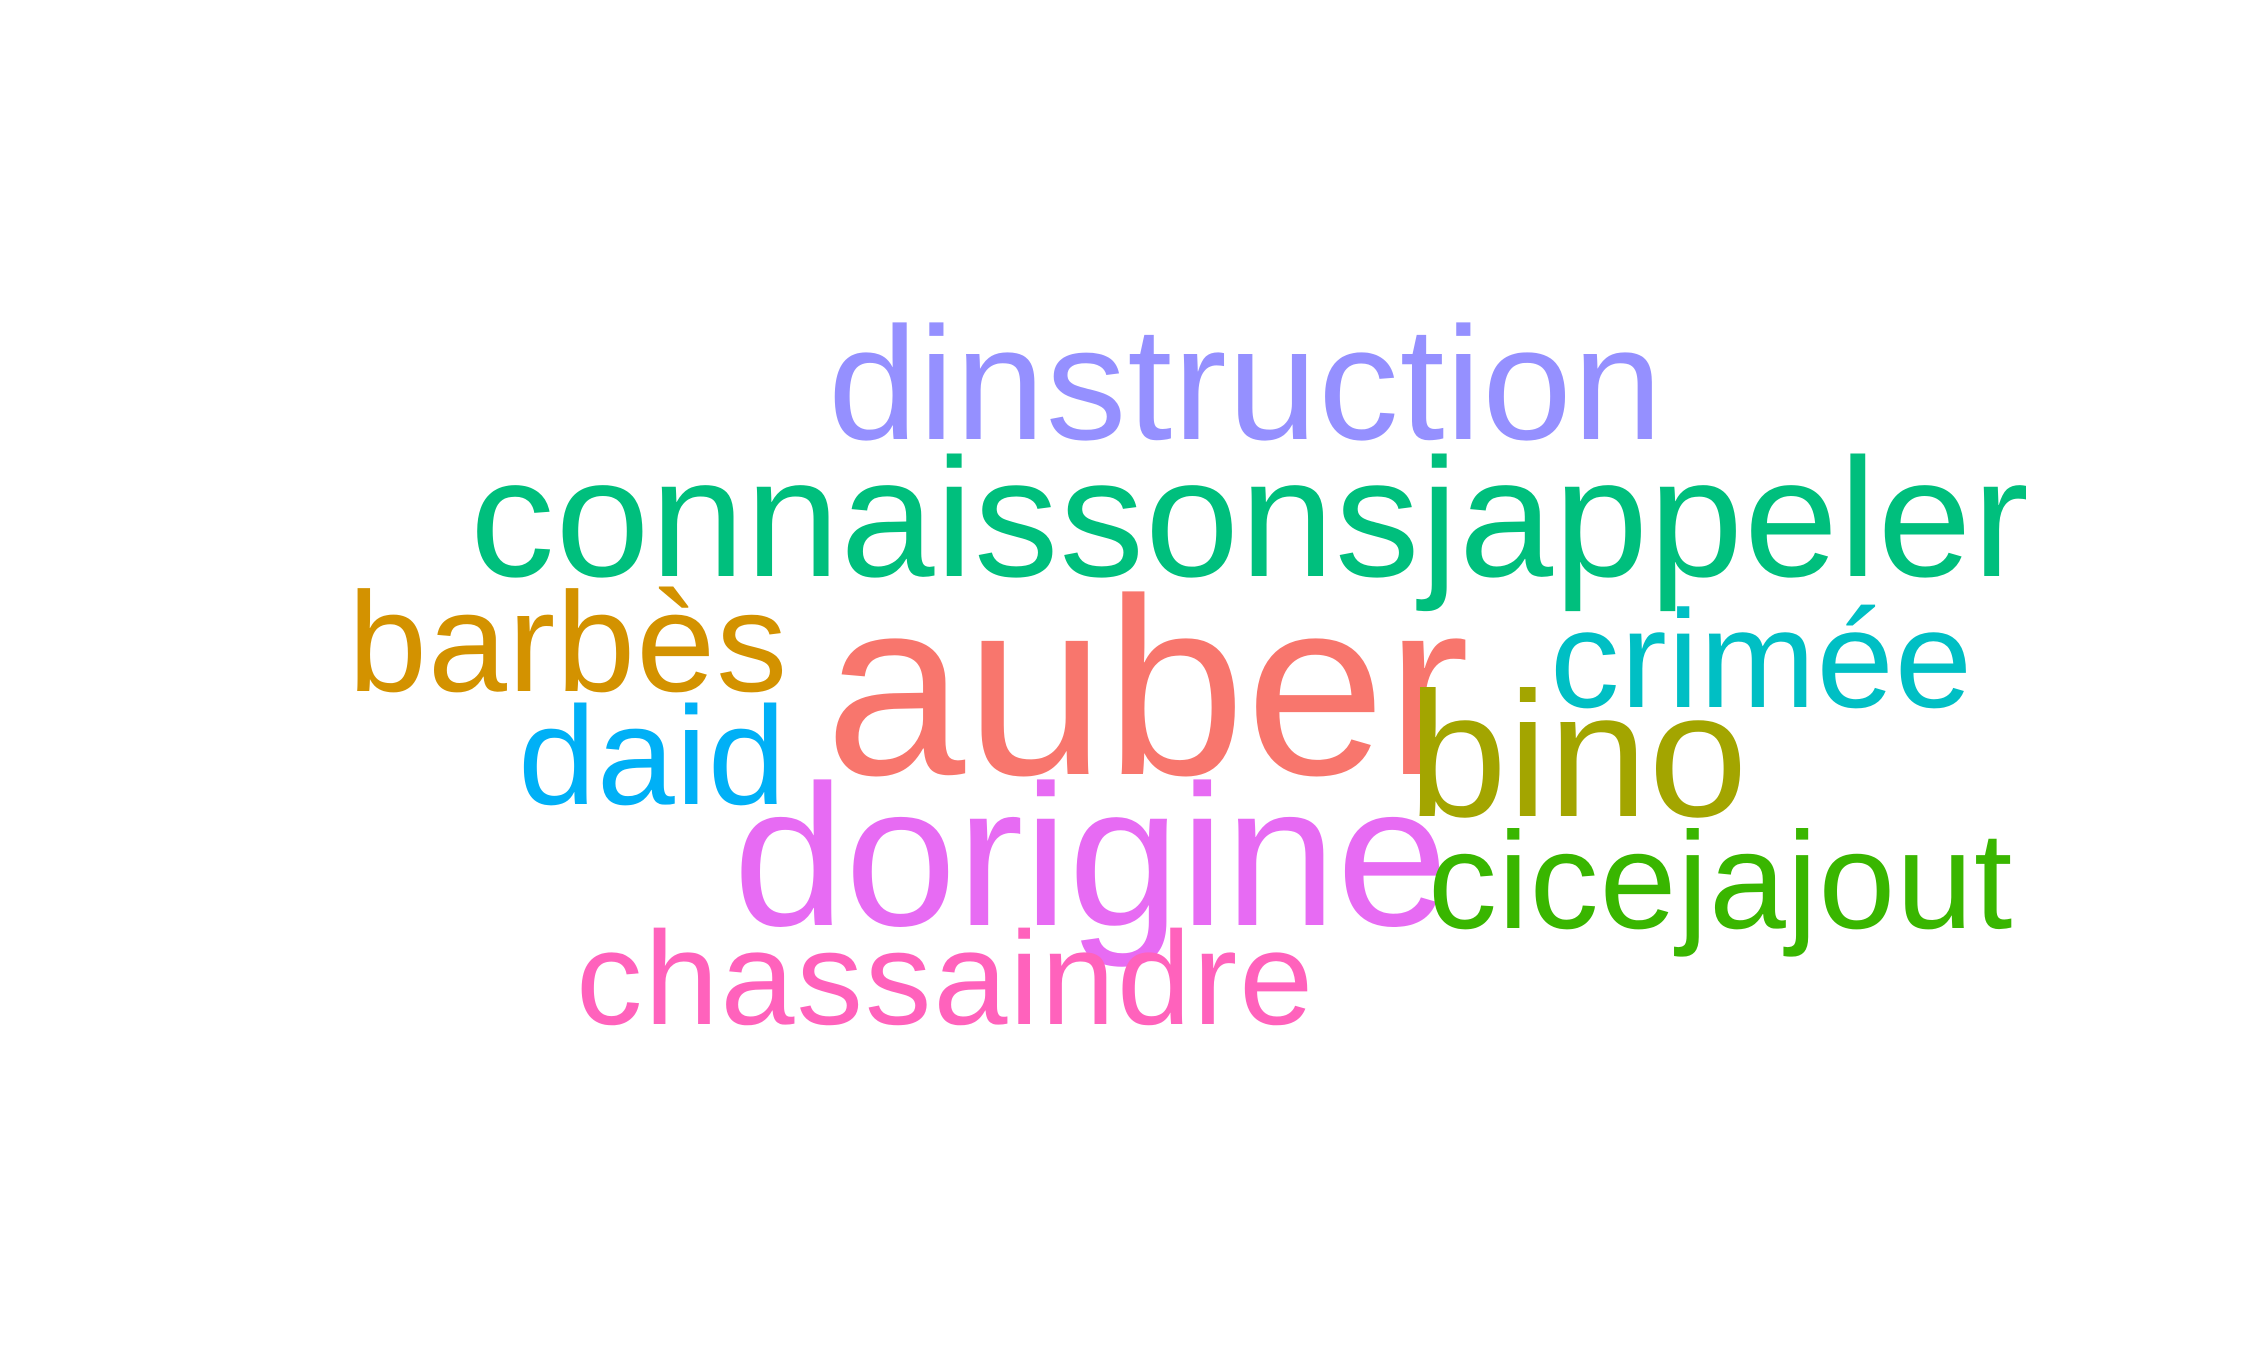 The image size is (2246, 1350). What do you see at coordinates (652, 755) in the screenshot?
I see `word-daid: daid` at bounding box center [652, 755].